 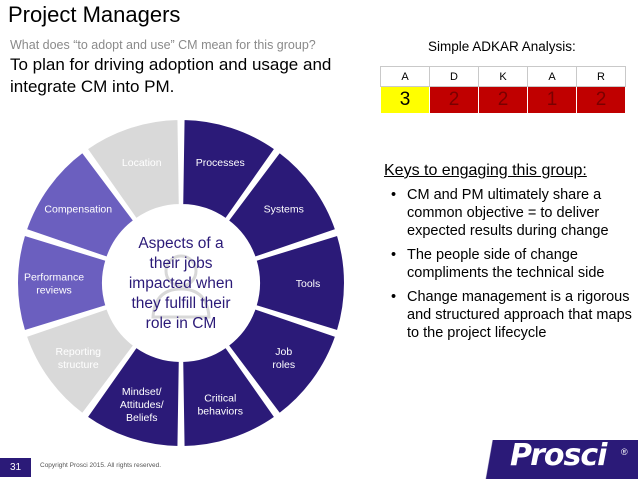 I want to click on wheel-label-critical-behaviors: Critical behaviors, so click(x=220, y=404).